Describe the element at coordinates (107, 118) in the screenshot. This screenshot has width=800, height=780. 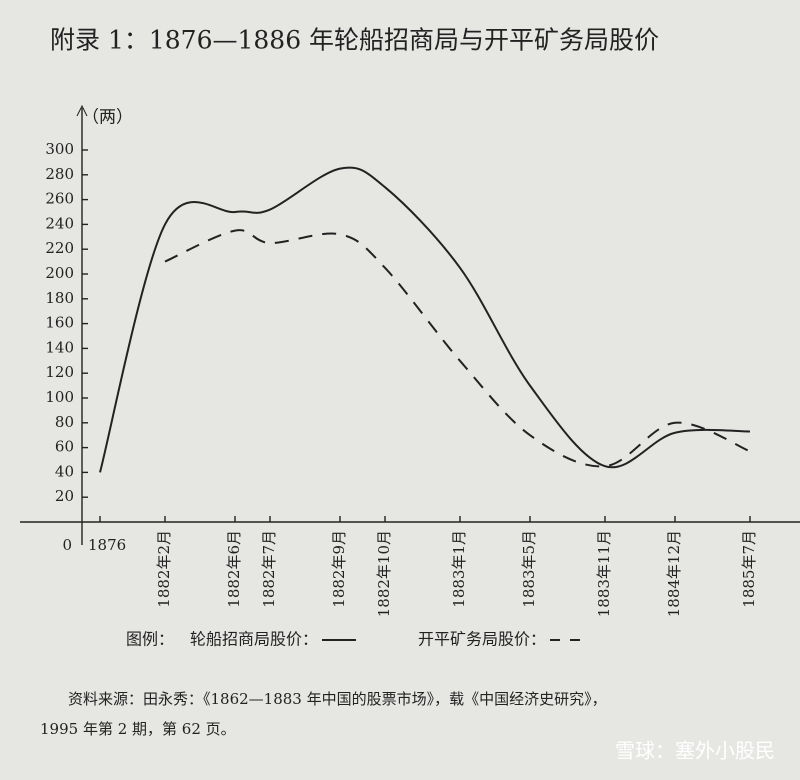
I see `y-unit: （两）` at that location.